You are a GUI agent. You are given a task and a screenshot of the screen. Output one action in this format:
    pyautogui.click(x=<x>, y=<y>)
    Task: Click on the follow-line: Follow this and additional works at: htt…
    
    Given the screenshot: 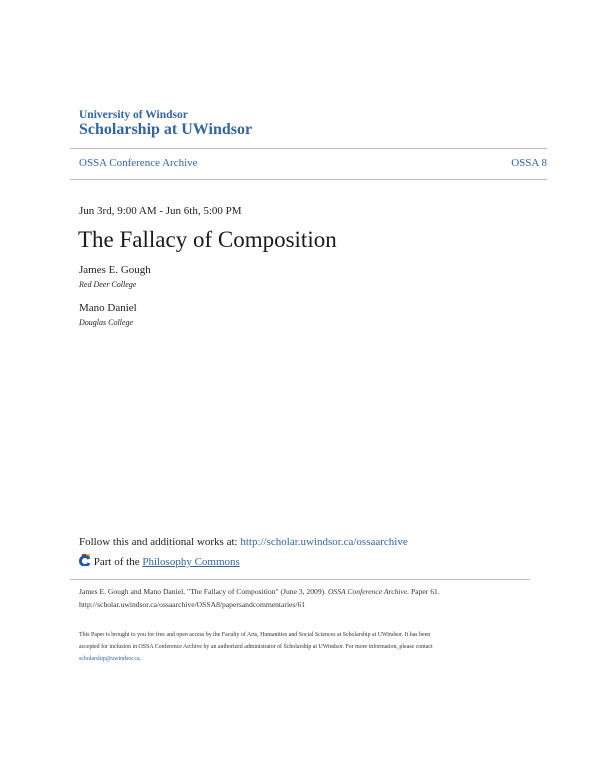 What is the action you would take?
    pyautogui.click(x=243, y=542)
    